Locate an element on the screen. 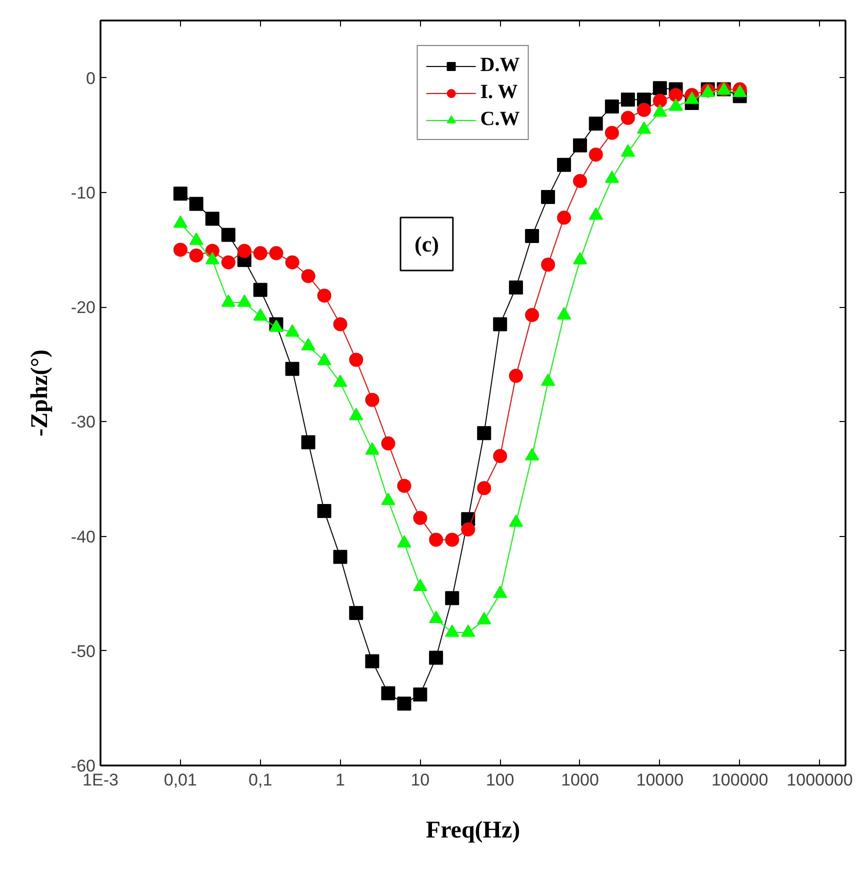 This screenshot has height=881, width=864. x-tick-label: 10 is located at coordinates (420, 780).